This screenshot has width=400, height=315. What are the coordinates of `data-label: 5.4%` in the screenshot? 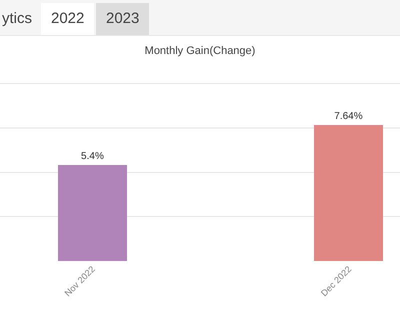 It's located at (92, 156).